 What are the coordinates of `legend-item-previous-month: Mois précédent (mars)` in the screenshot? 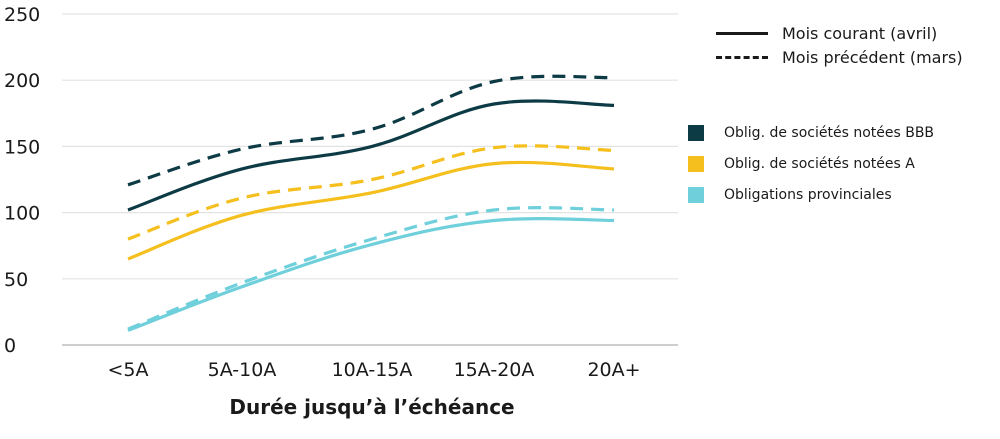 It's located at (839, 57).